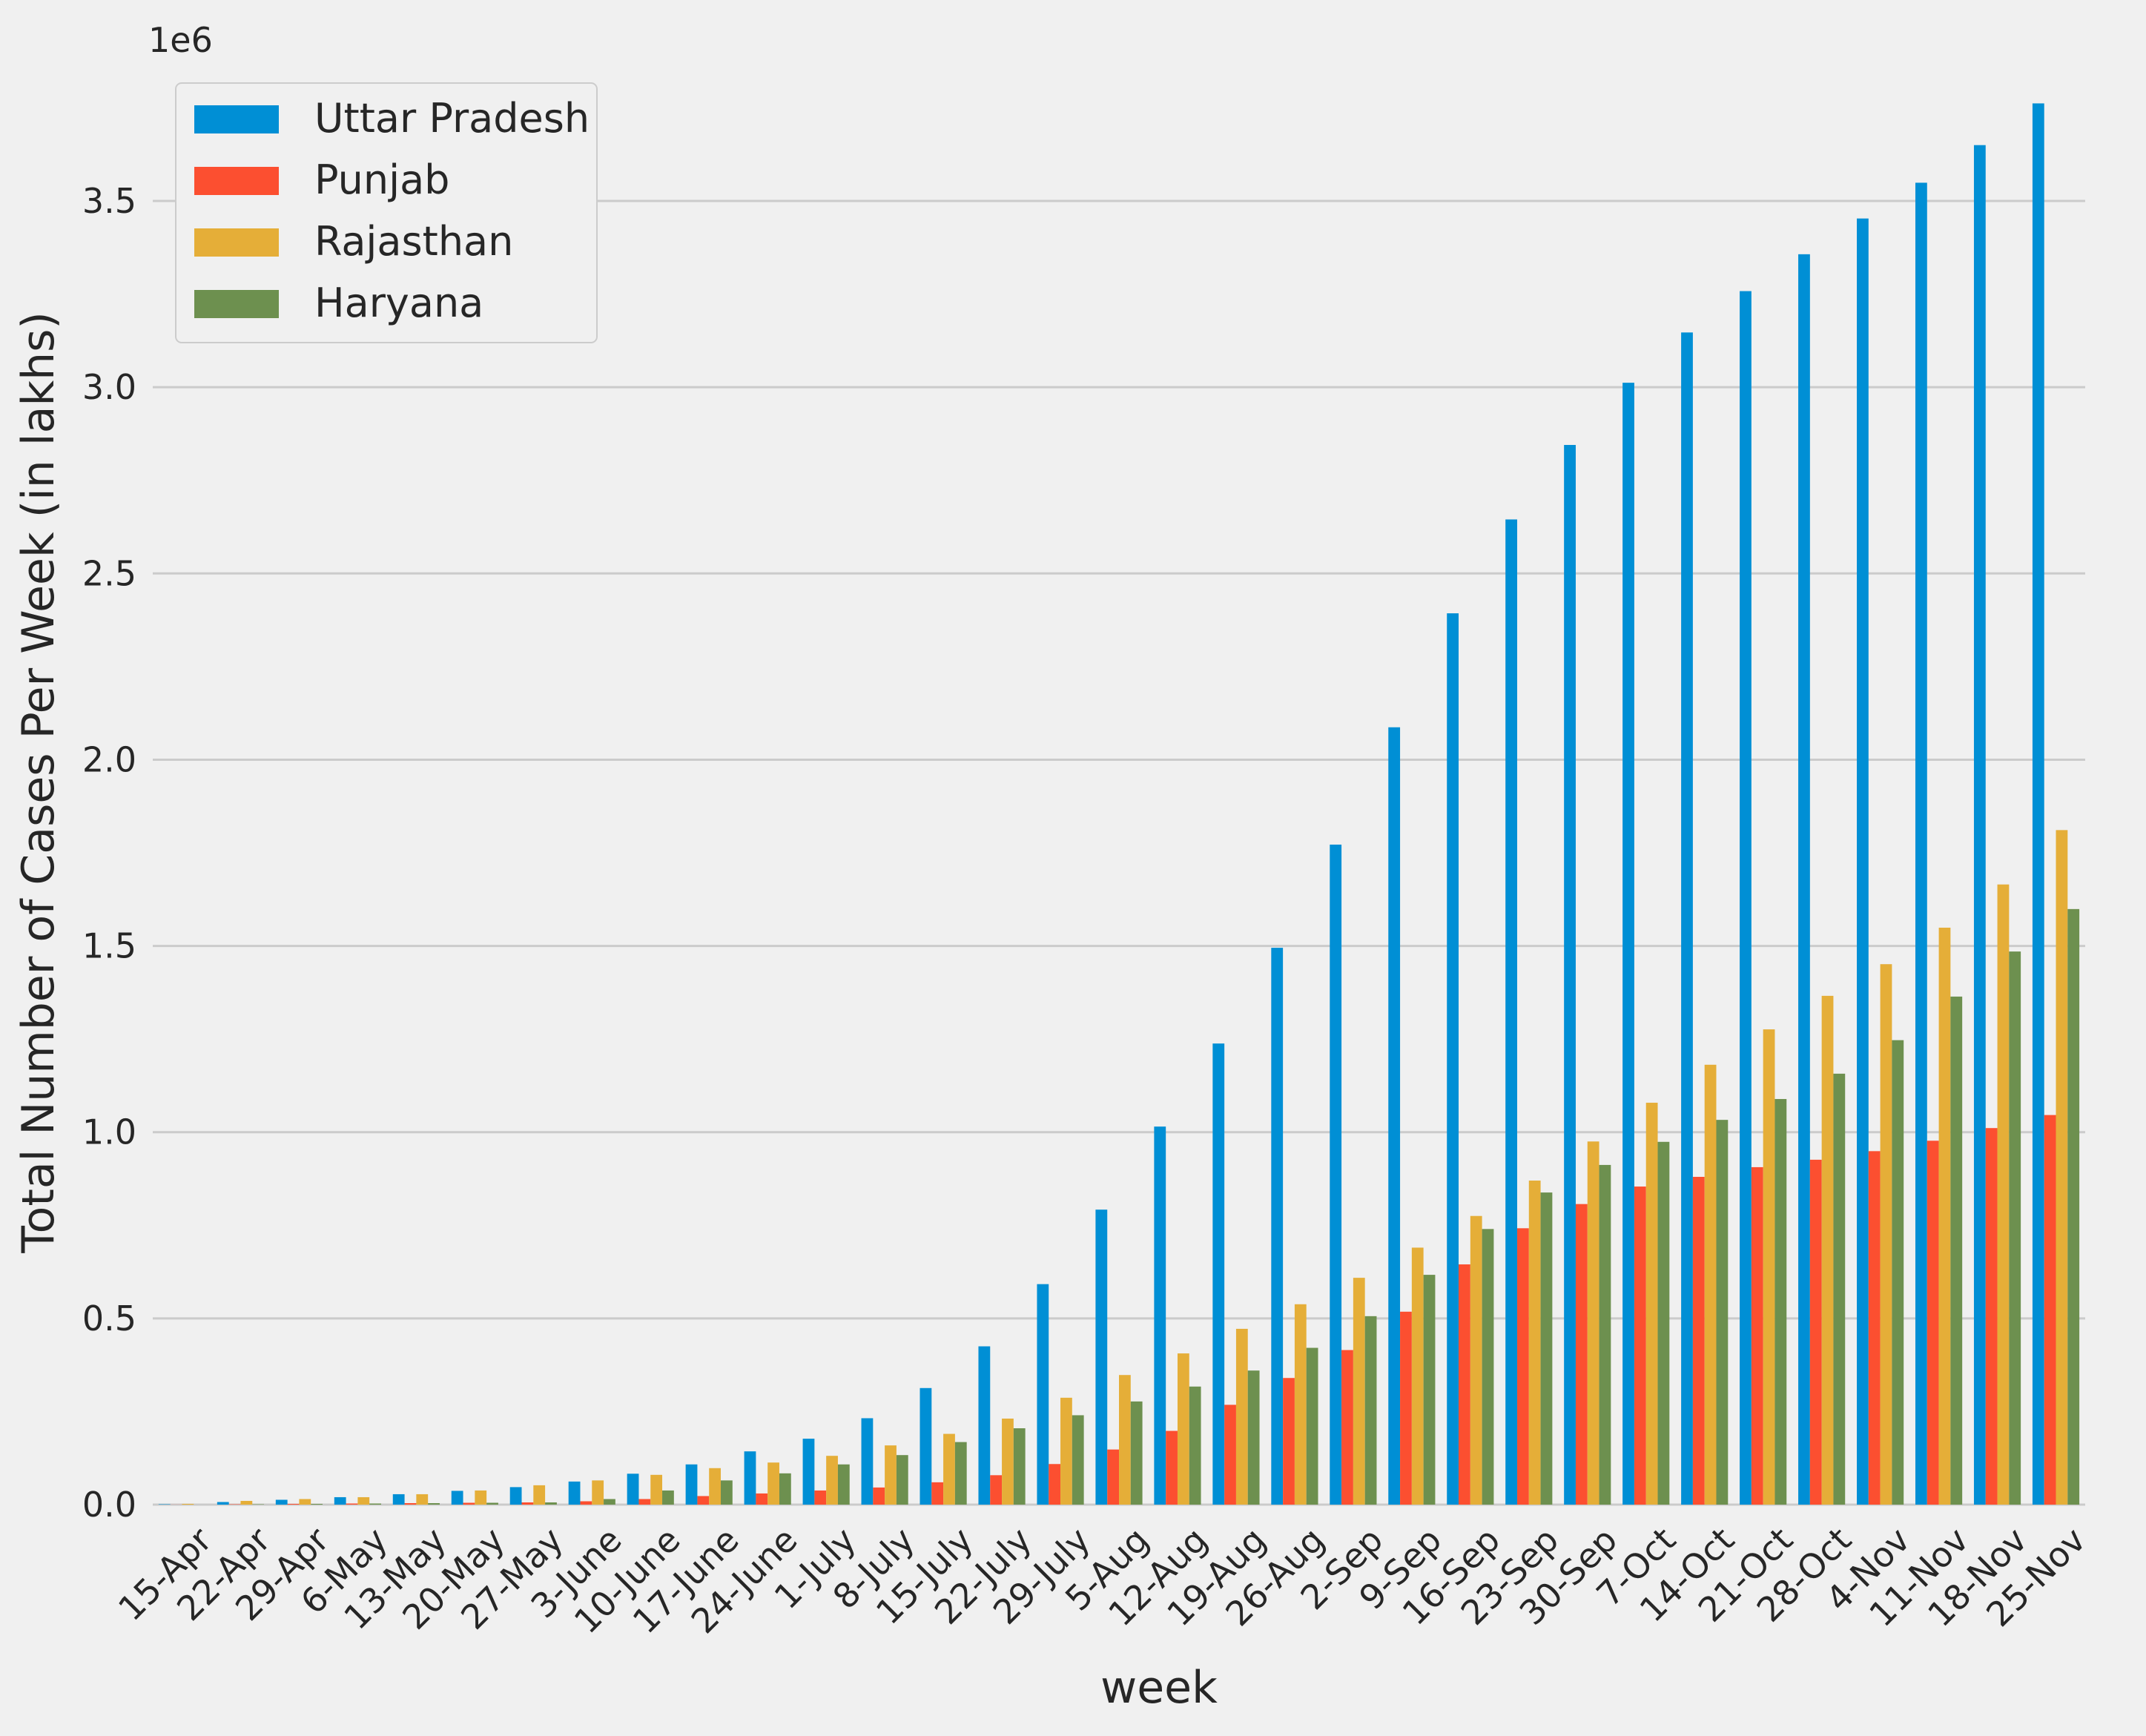 The image size is (2146, 1736). I want to click on legend-label: Uttar Pradesh, so click(452, 119).